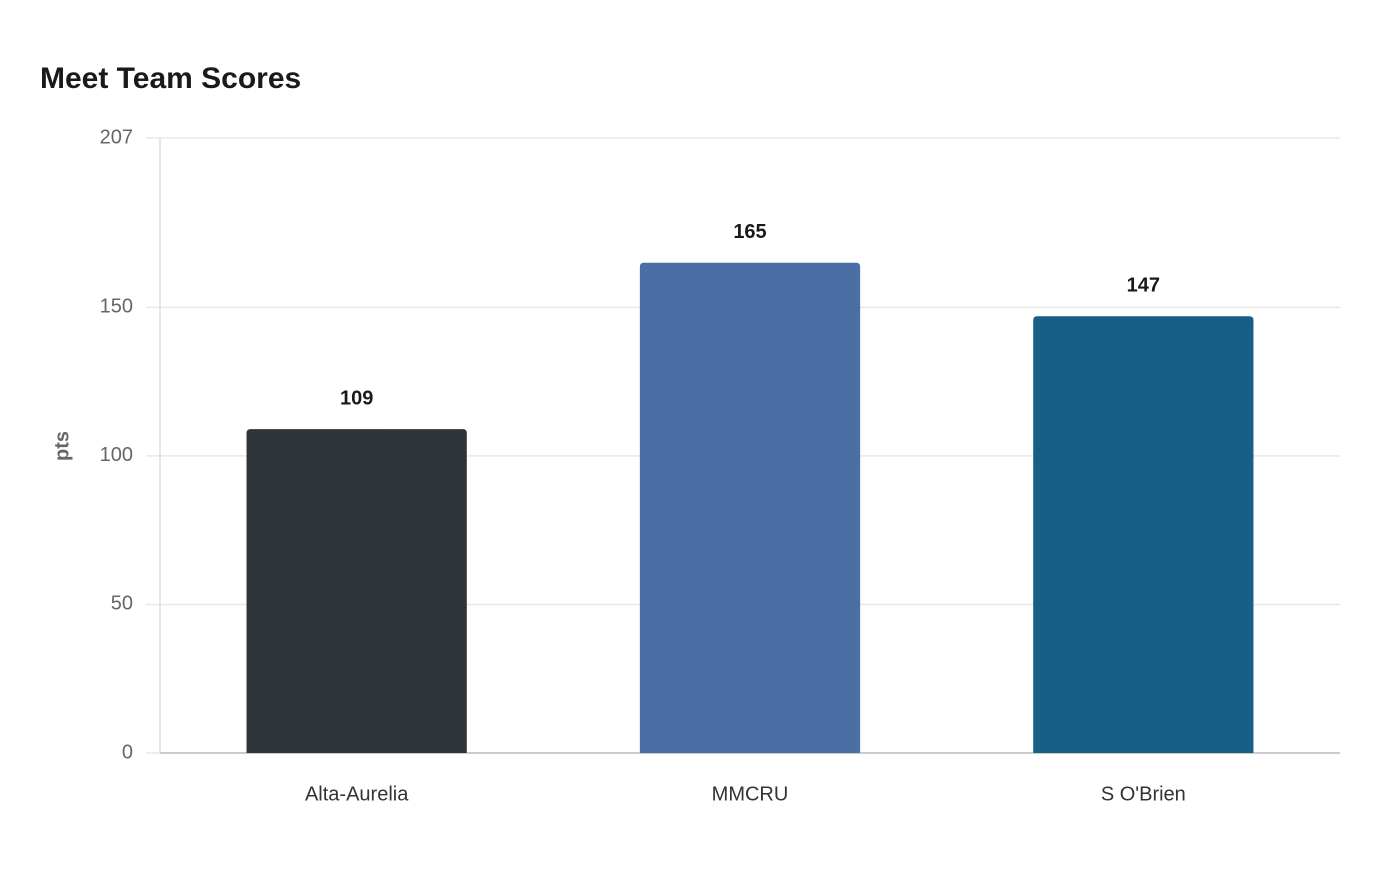 This screenshot has height=880, width=1400. I want to click on x-tick-label: MMCRU, so click(750, 794).